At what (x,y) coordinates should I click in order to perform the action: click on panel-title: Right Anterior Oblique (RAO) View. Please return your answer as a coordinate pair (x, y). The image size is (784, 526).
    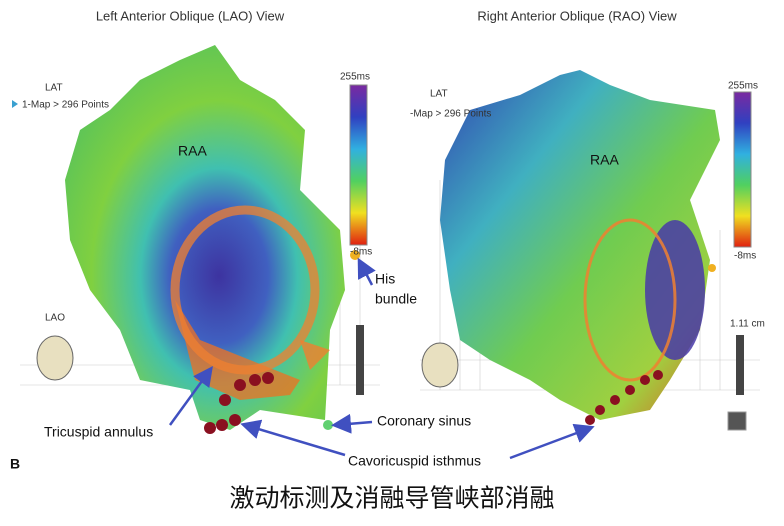
    Looking at the image, I should click on (577, 15).